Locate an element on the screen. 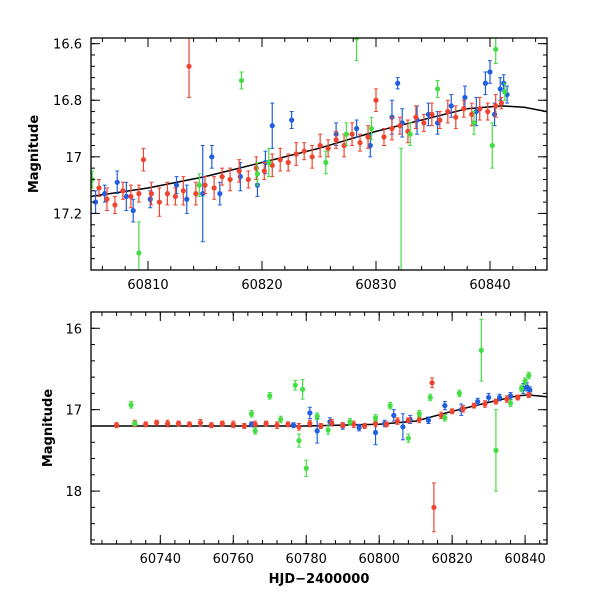 Image resolution: width=600 pixels, height=605 pixels. top-x-tick-label: 60840 is located at coordinates (489, 285).